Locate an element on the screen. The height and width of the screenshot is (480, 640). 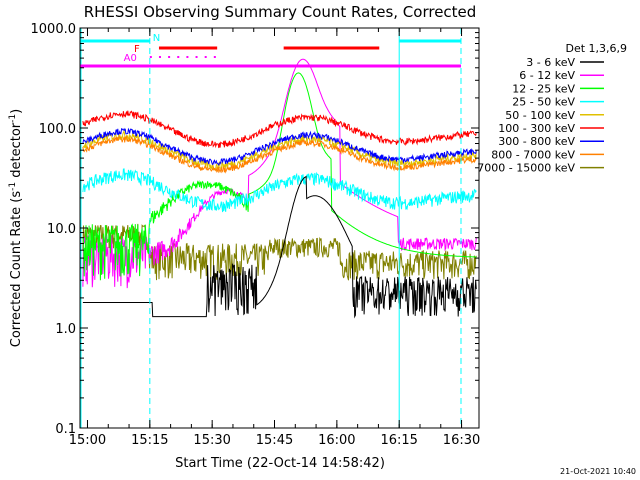
legend-entry: 12 - 25 keV is located at coordinates (543, 88).